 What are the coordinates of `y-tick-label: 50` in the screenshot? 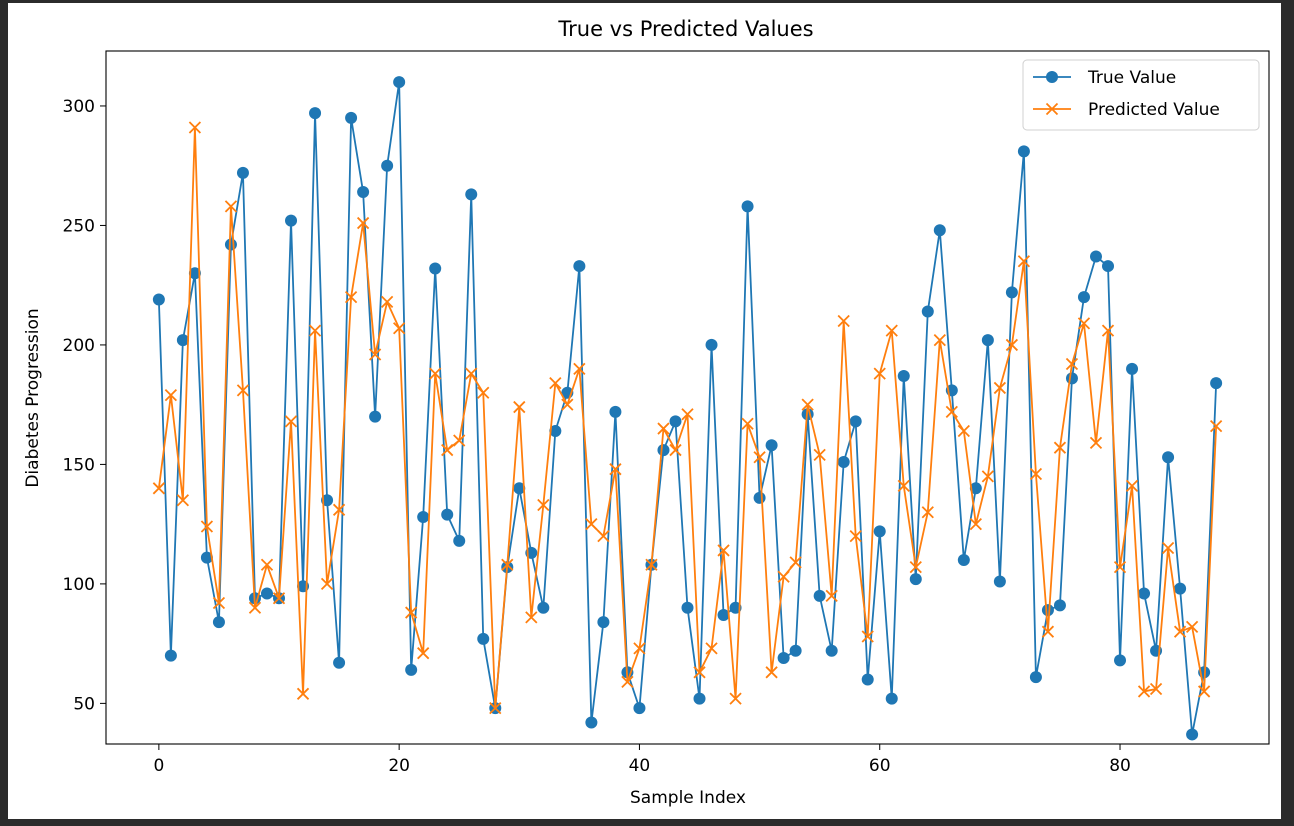 It's located at (84, 704).